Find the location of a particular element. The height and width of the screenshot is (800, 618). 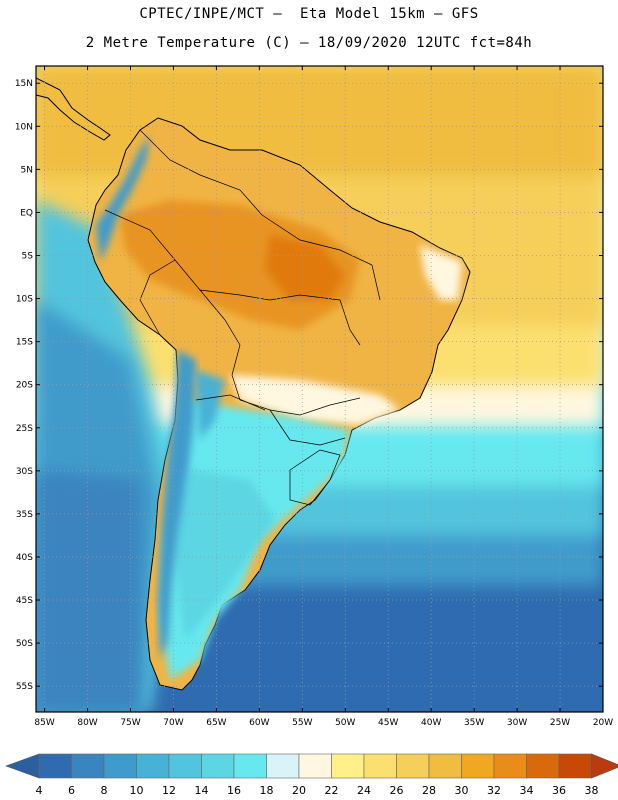

lat-tick-label: 45S is located at coordinates (24, 601).